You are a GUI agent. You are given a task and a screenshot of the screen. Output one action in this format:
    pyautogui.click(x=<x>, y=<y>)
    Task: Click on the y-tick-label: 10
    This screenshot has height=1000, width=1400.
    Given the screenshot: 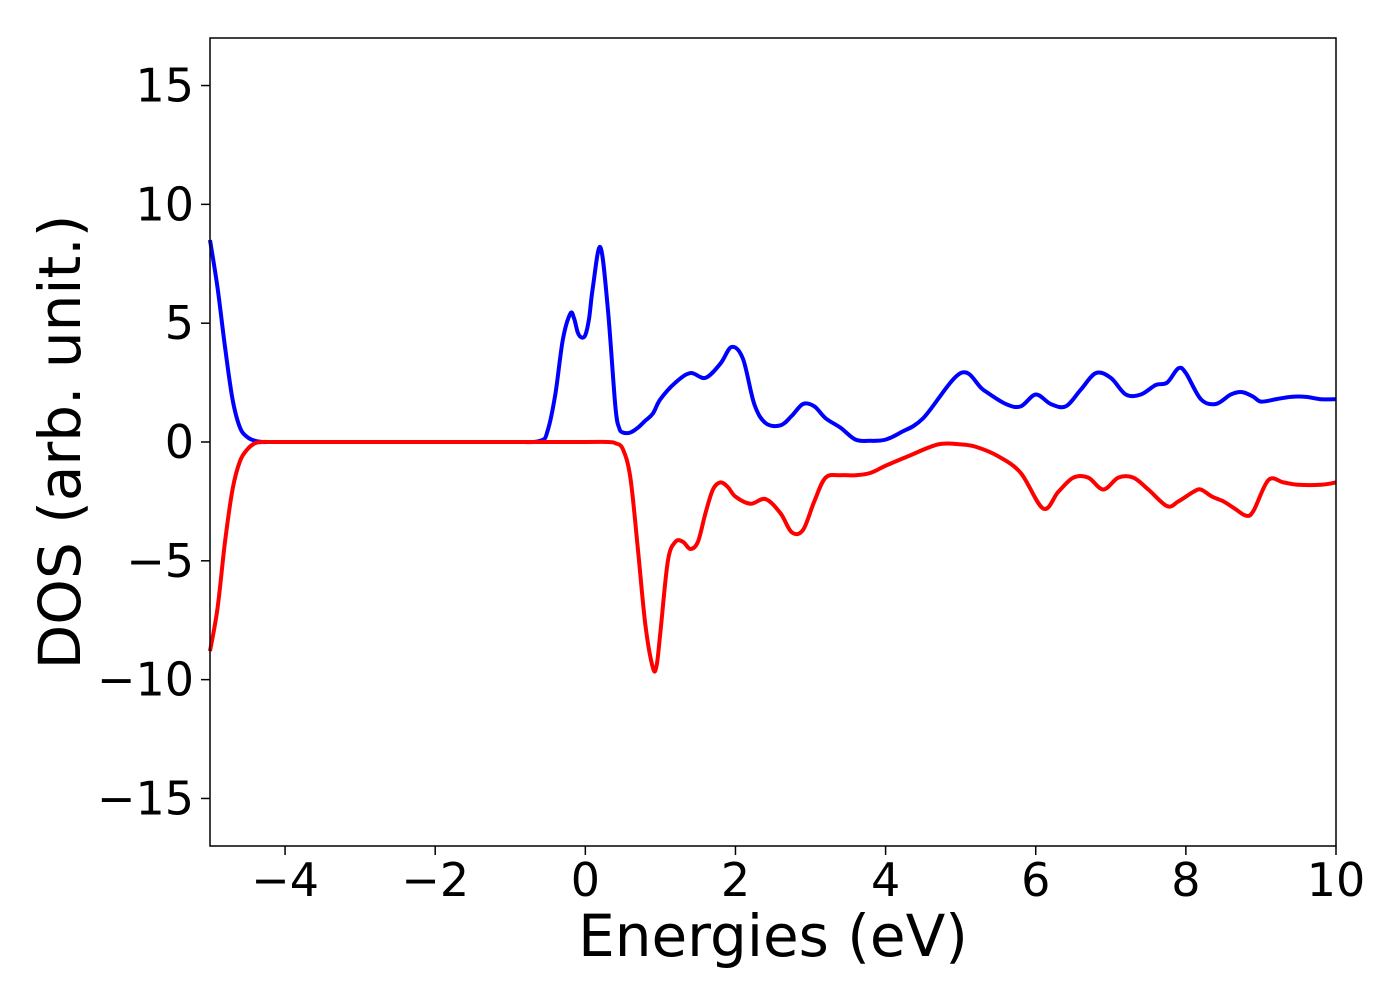 What is the action you would take?
    pyautogui.click(x=164, y=204)
    